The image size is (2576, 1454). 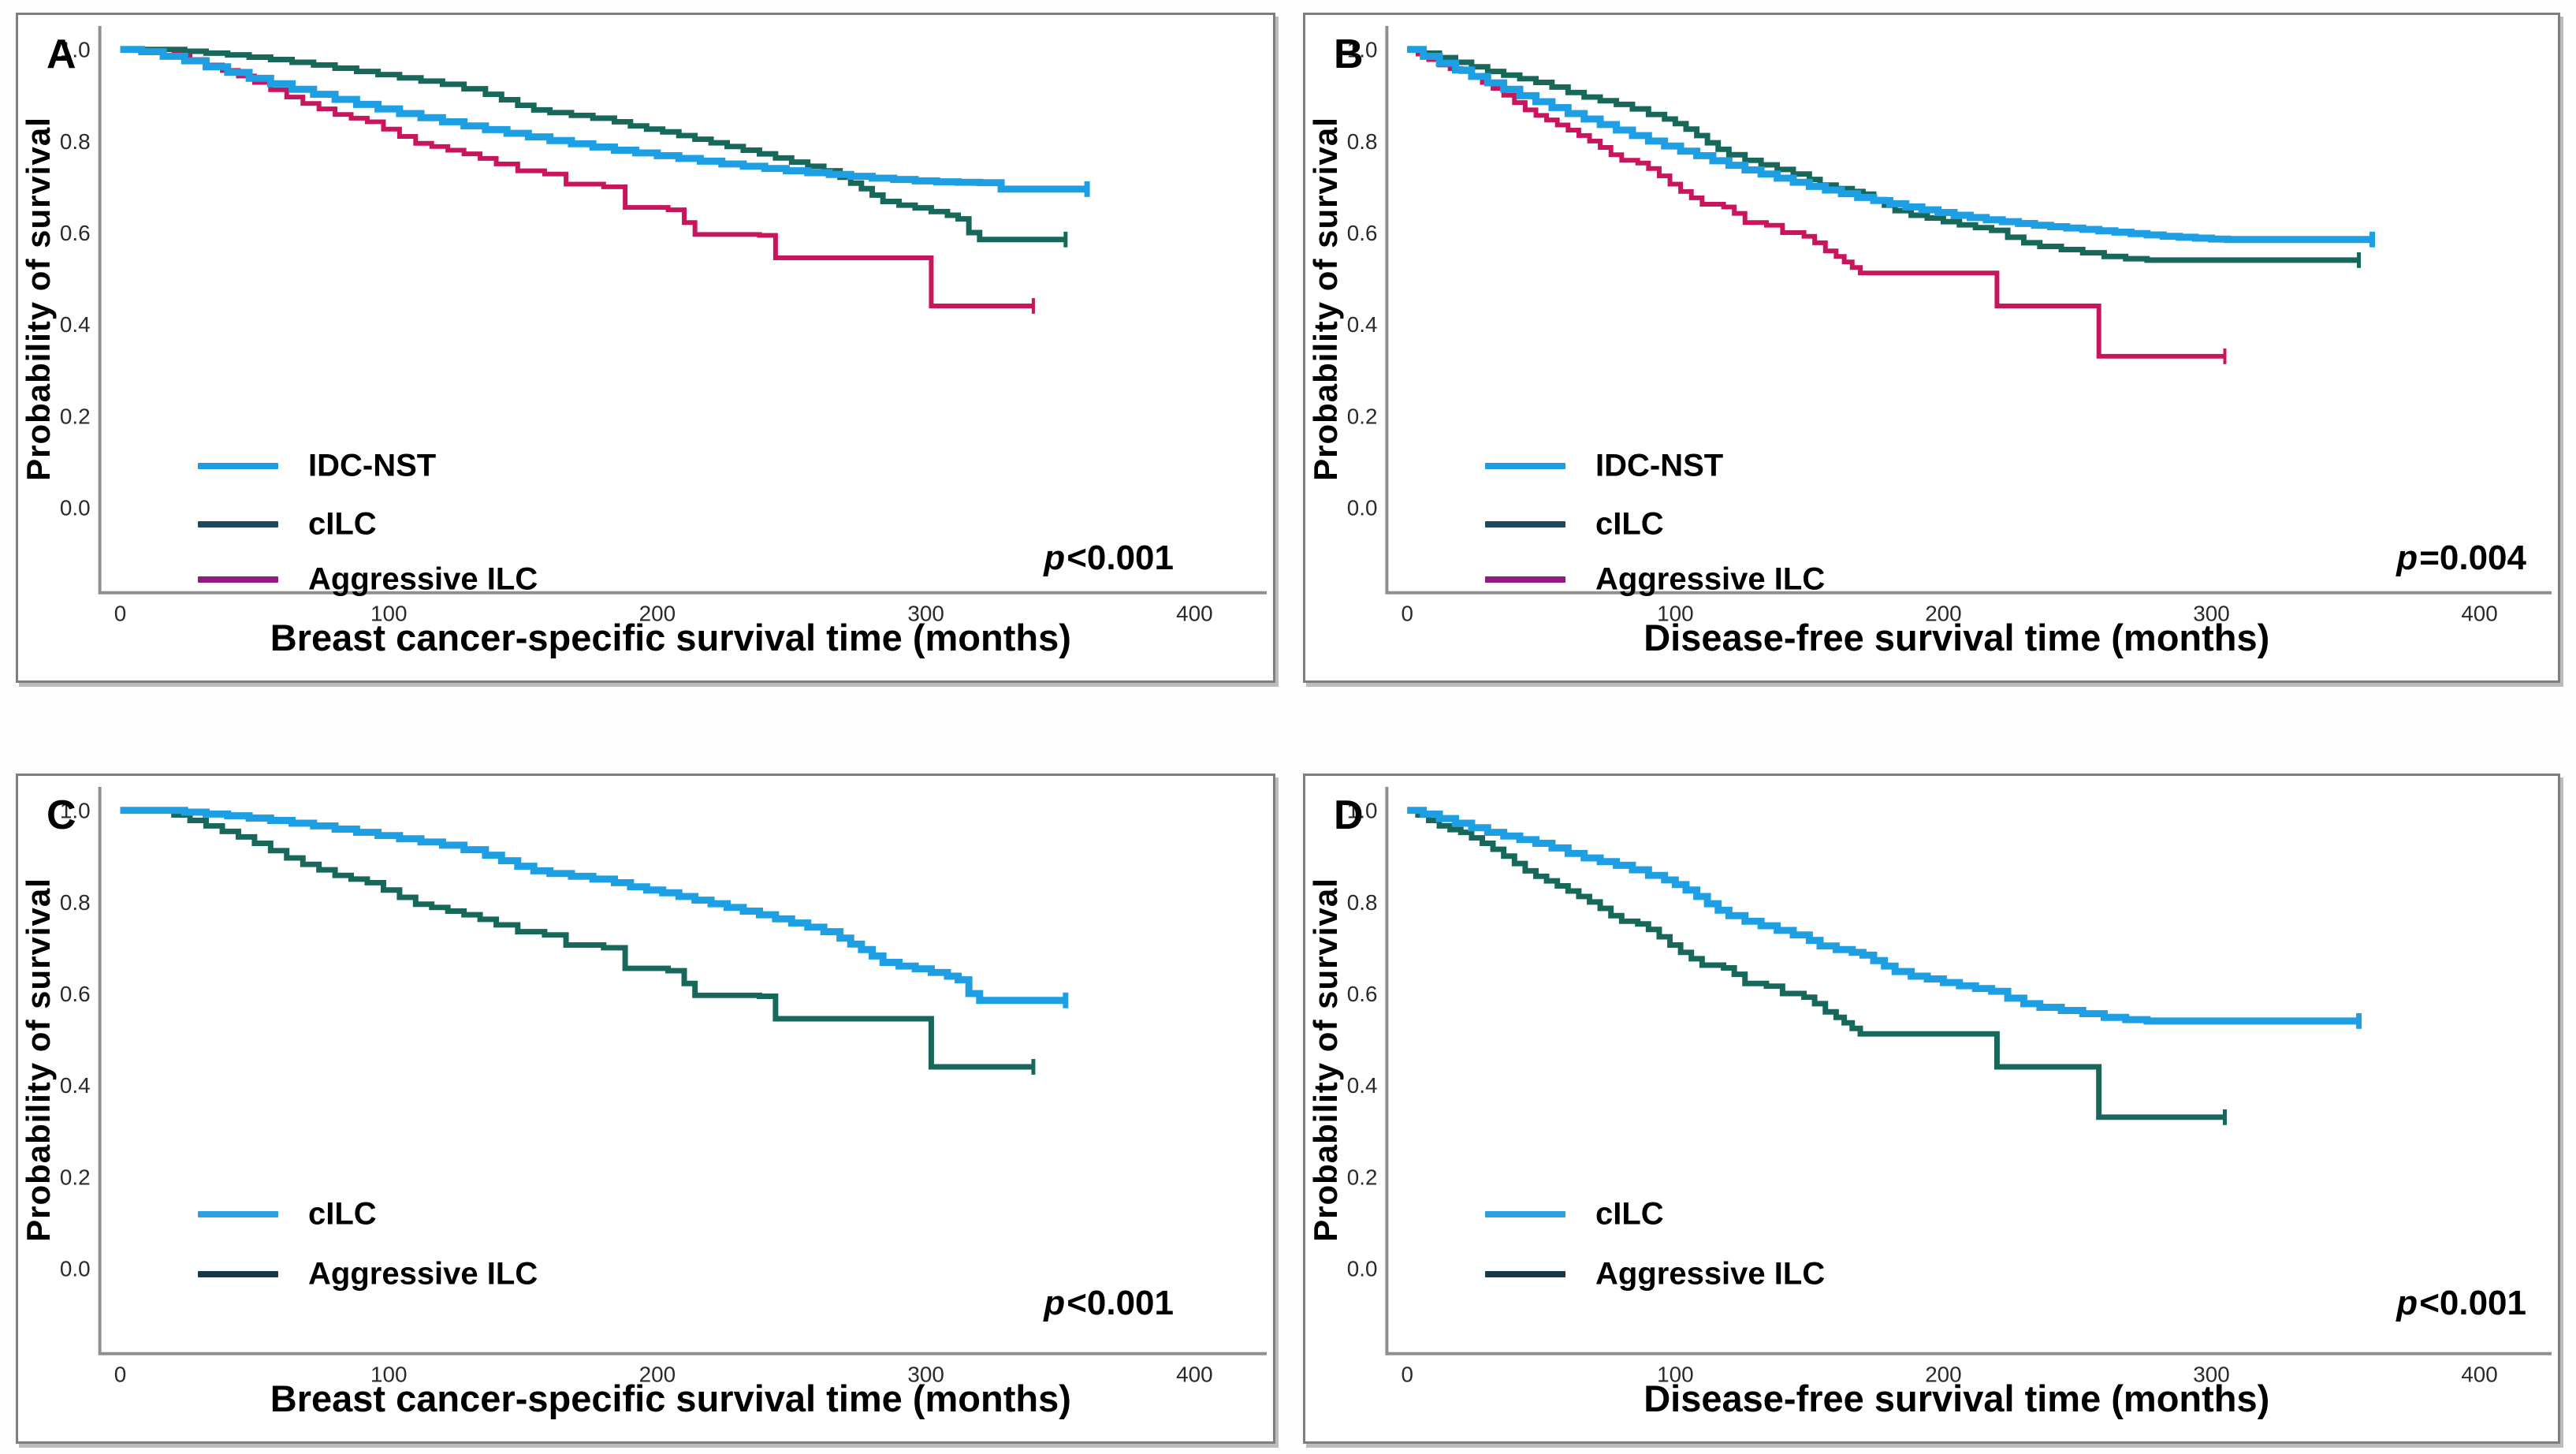 I want to click on panel-letter: A, so click(x=61, y=54).